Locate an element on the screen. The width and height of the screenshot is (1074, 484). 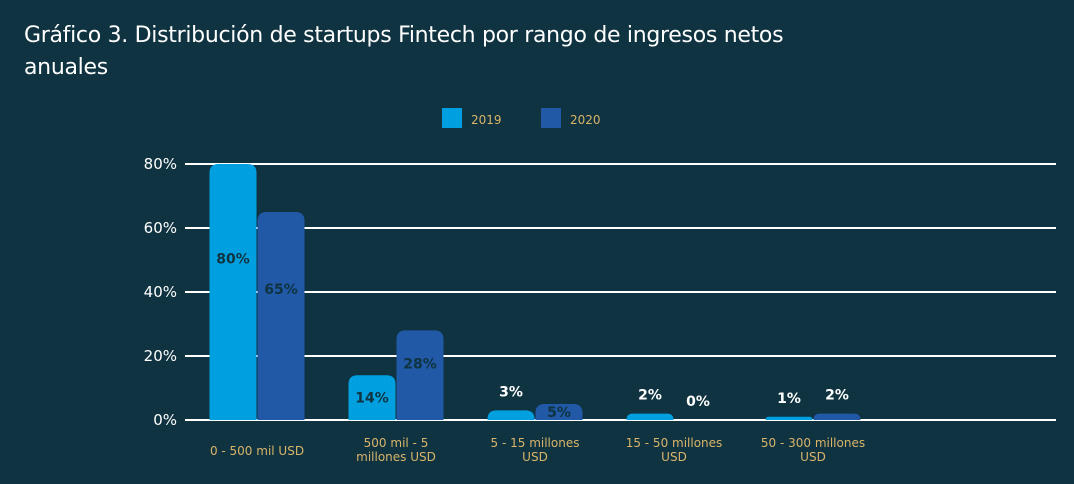
y-tick-label: 60% is located at coordinates (160, 228).